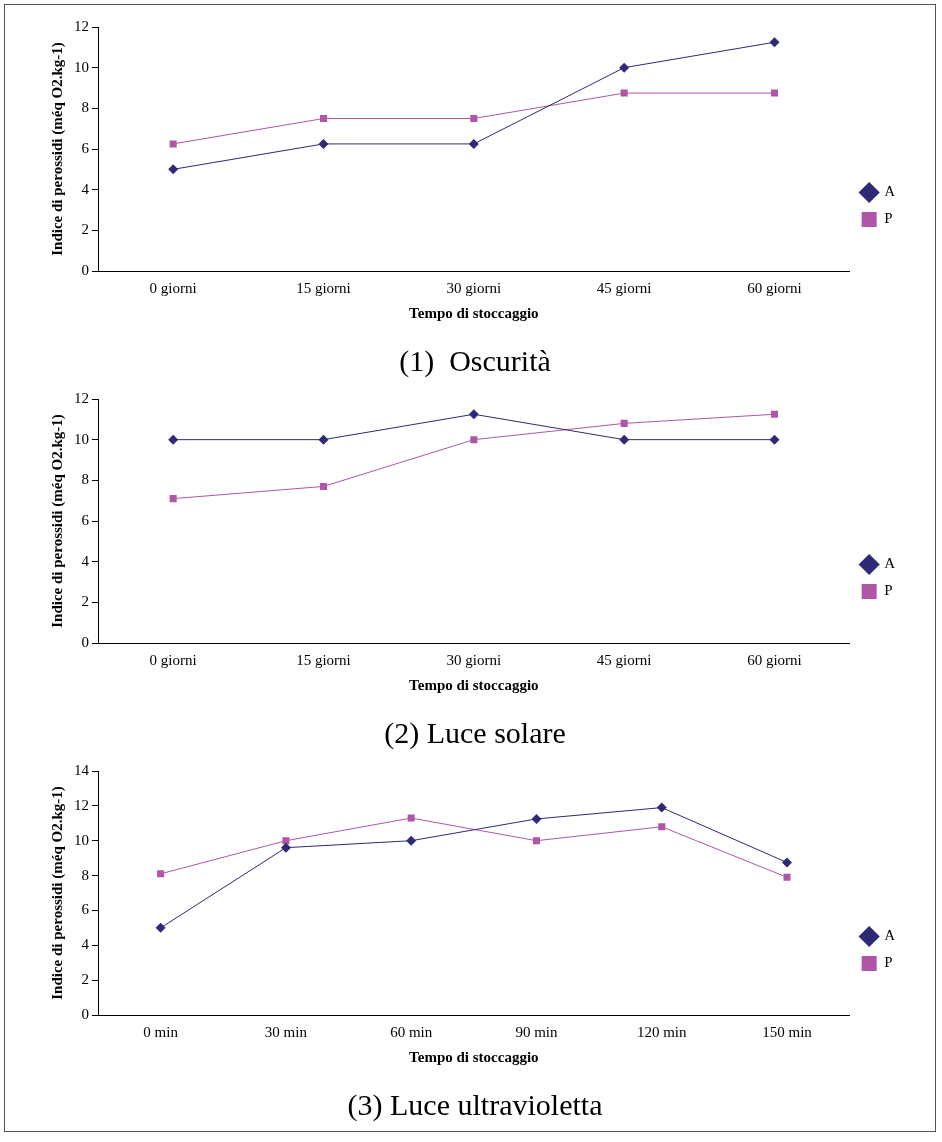 This screenshot has height=1142, width=942. I want to click on text: (1) Oscurità, so click(475, 360).